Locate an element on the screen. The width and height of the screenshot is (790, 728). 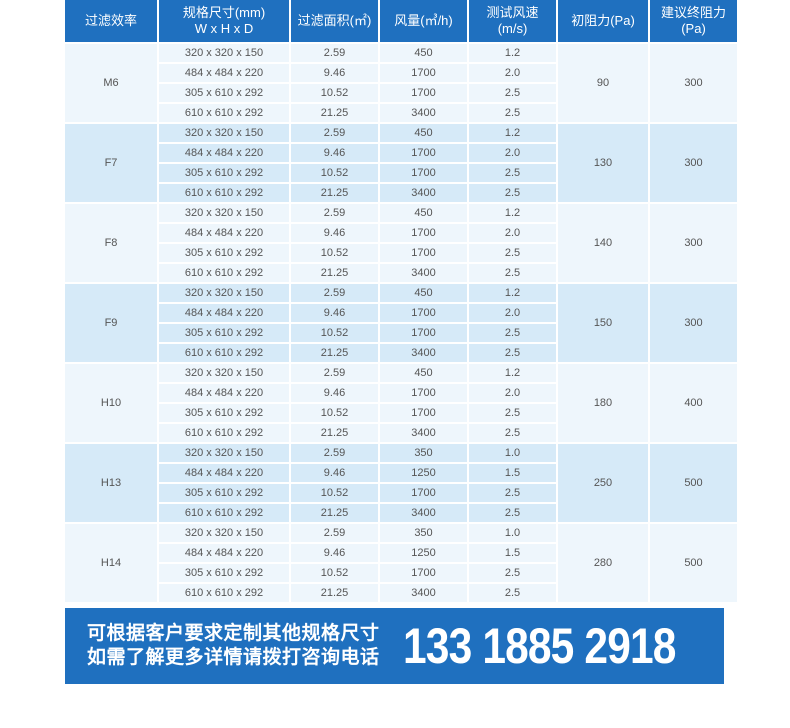
filter-grade: F7 is located at coordinates (111, 164).